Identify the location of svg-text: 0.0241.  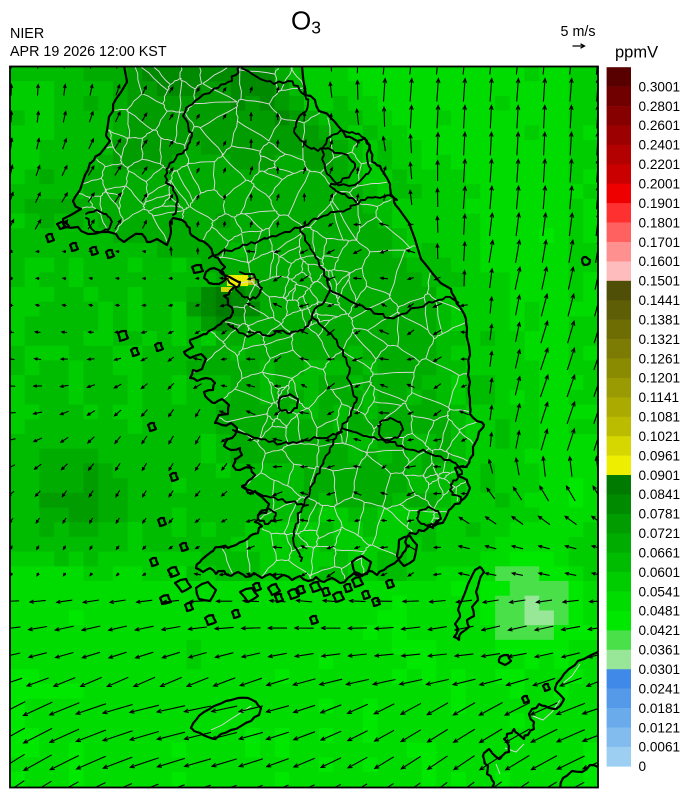
(660, 688).